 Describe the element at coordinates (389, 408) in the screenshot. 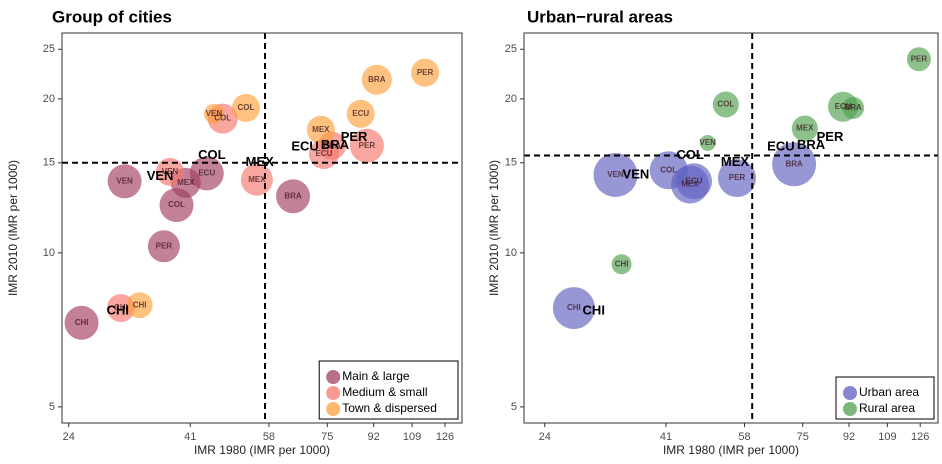

I see `legend-label: Town & dispersed` at that location.